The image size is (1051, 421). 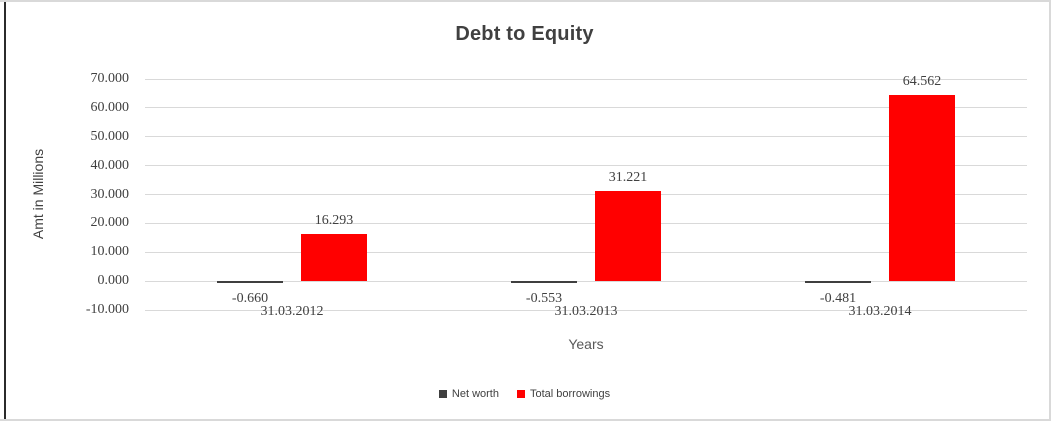 What do you see at coordinates (110, 136) in the screenshot?
I see `y-axis-tick-label: 50.000` at bounding box center [110, 136].